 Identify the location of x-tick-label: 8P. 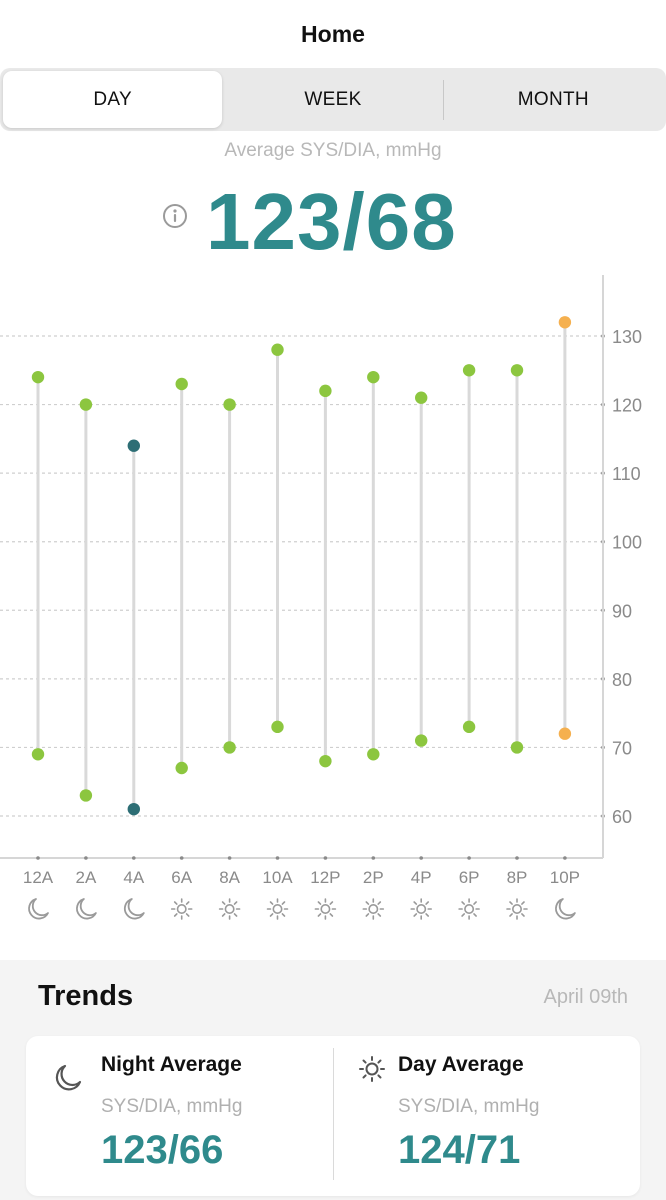
(517, 877).